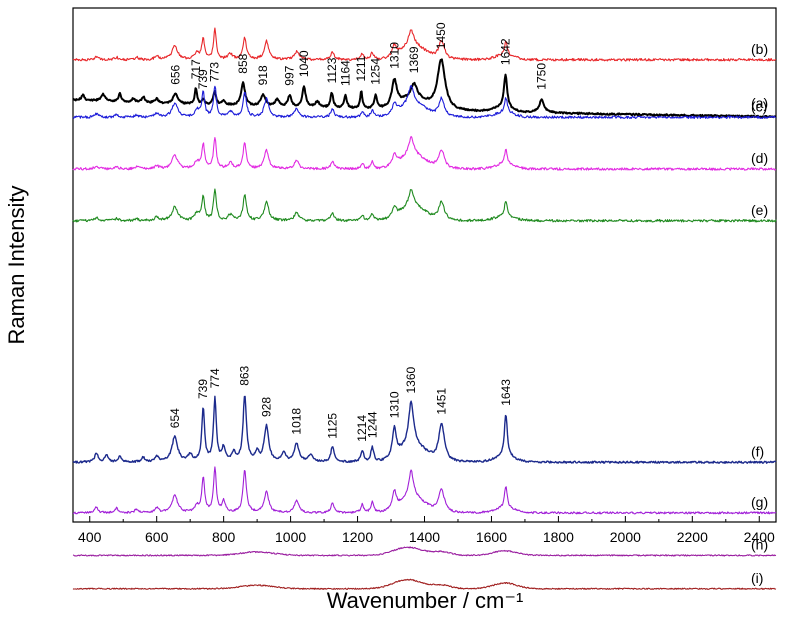 The height and width of the screenshot is (617, 787). I want to click on trace-label-b: (b), so click(759, 49).